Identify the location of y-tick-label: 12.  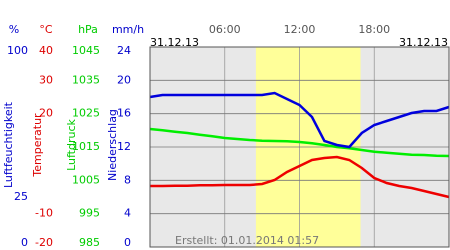
(124, 146).